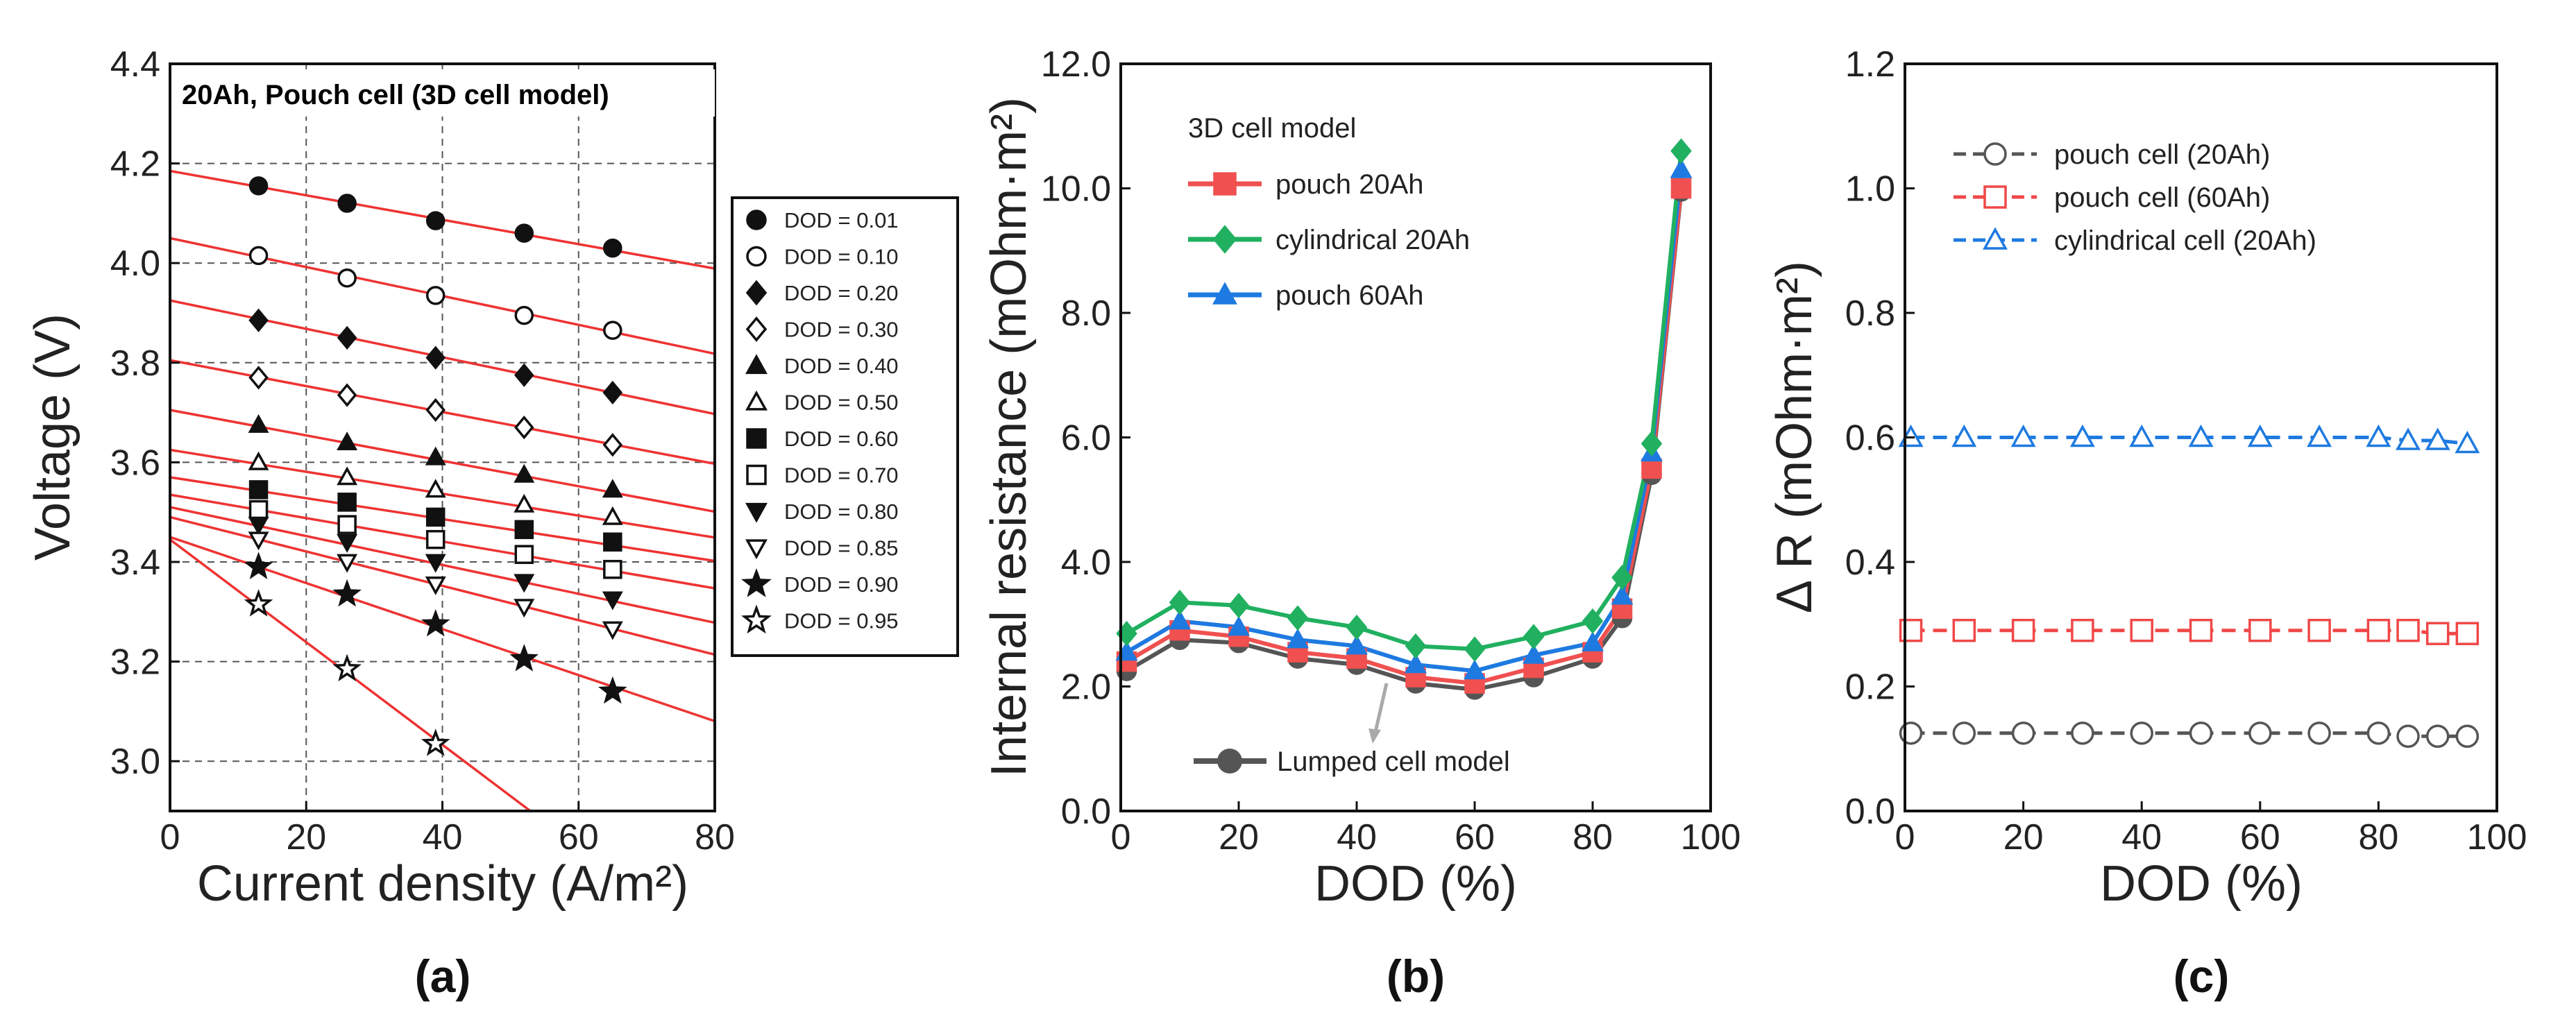  I want to click on panel-a-xtick-label: 80, so click(715, 837).